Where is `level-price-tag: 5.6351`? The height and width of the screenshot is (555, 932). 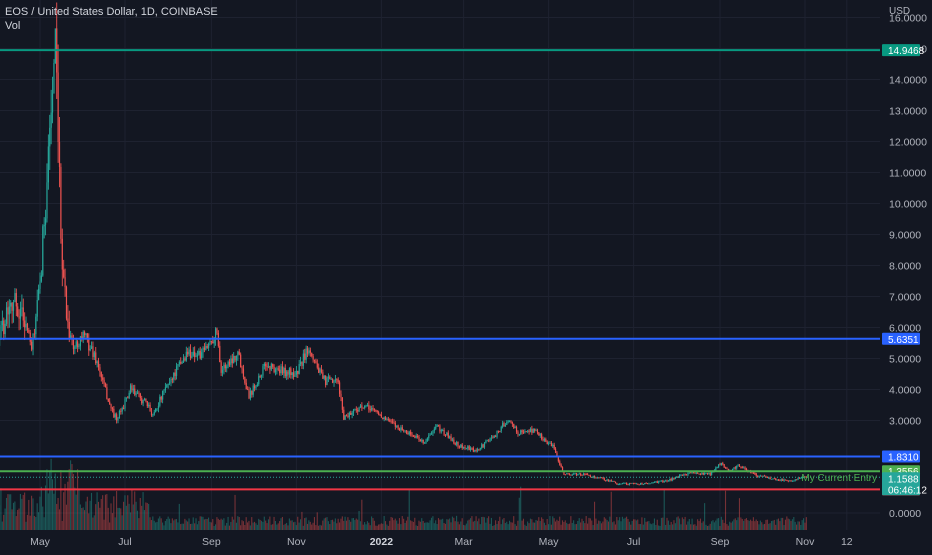
level-price-tag: 5.6351 is located at coordinates (901, 339).